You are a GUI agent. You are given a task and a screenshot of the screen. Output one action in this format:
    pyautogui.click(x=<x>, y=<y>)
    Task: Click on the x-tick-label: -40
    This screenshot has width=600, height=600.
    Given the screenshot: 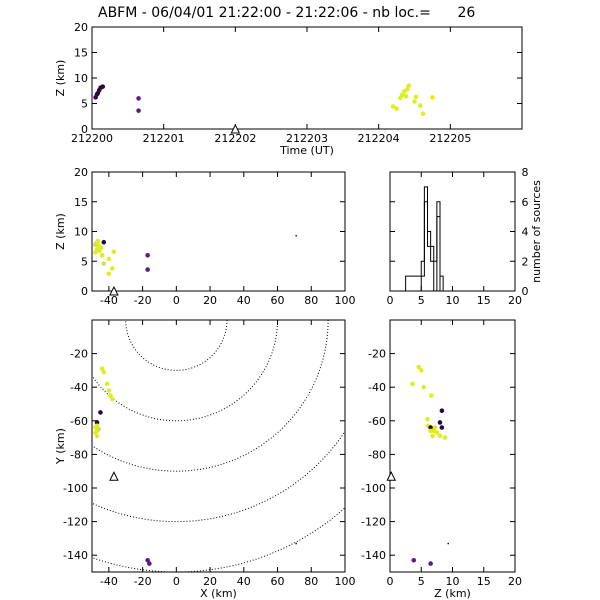 What is the action you would take?
    pyautogui.click(x=109, y=581)
    